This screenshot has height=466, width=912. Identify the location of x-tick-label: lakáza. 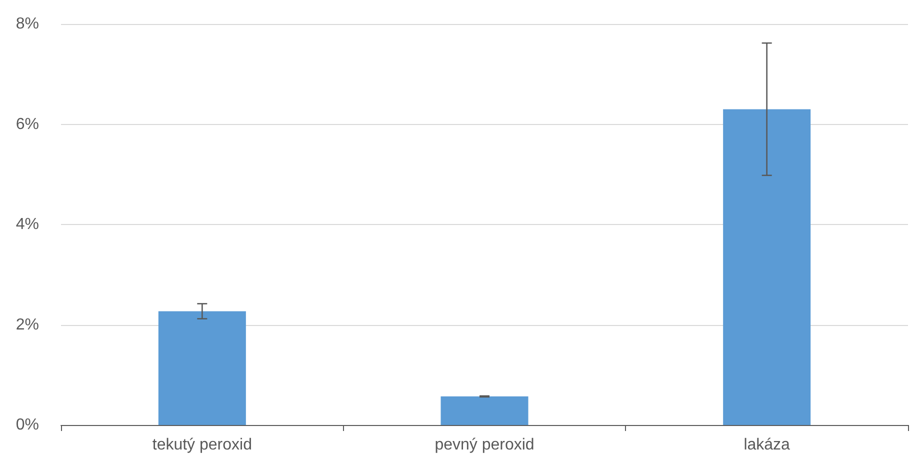
(767, 445).